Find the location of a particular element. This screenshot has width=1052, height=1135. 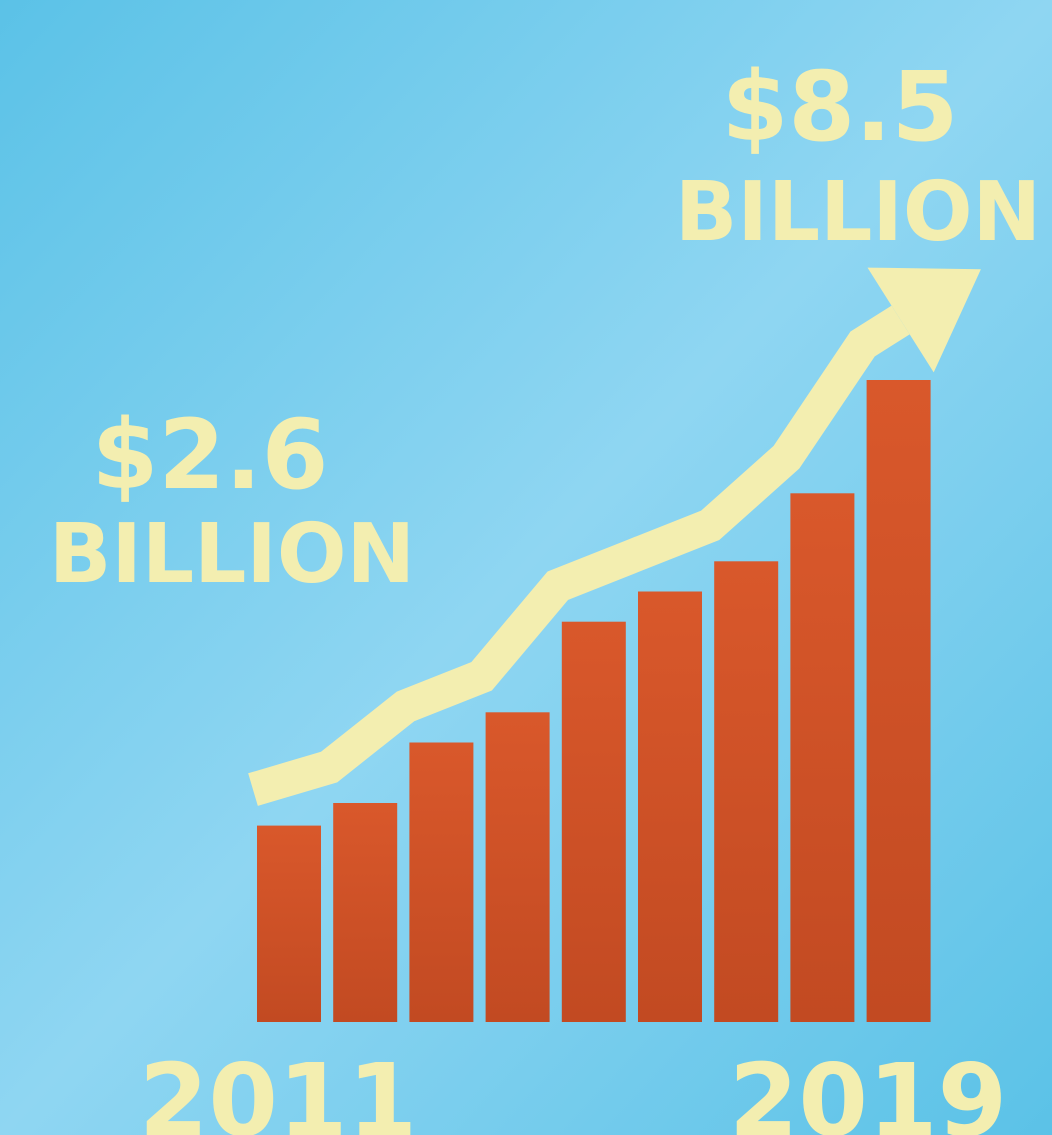

end-value-label: $8.5 is located at coordinates (840, 107).